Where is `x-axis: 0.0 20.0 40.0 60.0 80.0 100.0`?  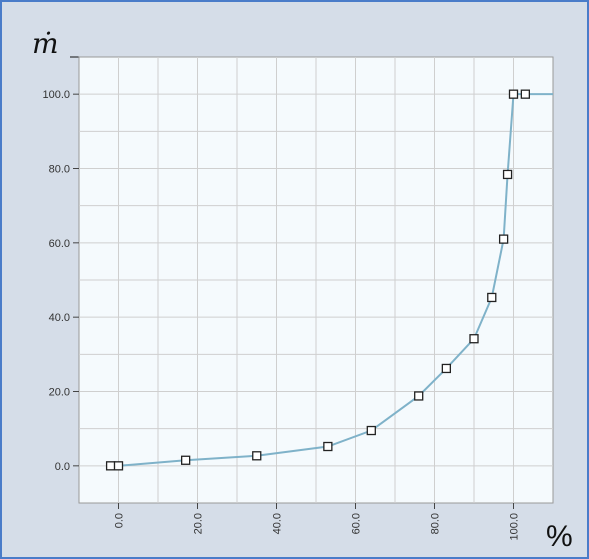
x-axis: 0.0 20.0 40.0 60.0 80.0 100.0 is located at coordinates (317, 522).